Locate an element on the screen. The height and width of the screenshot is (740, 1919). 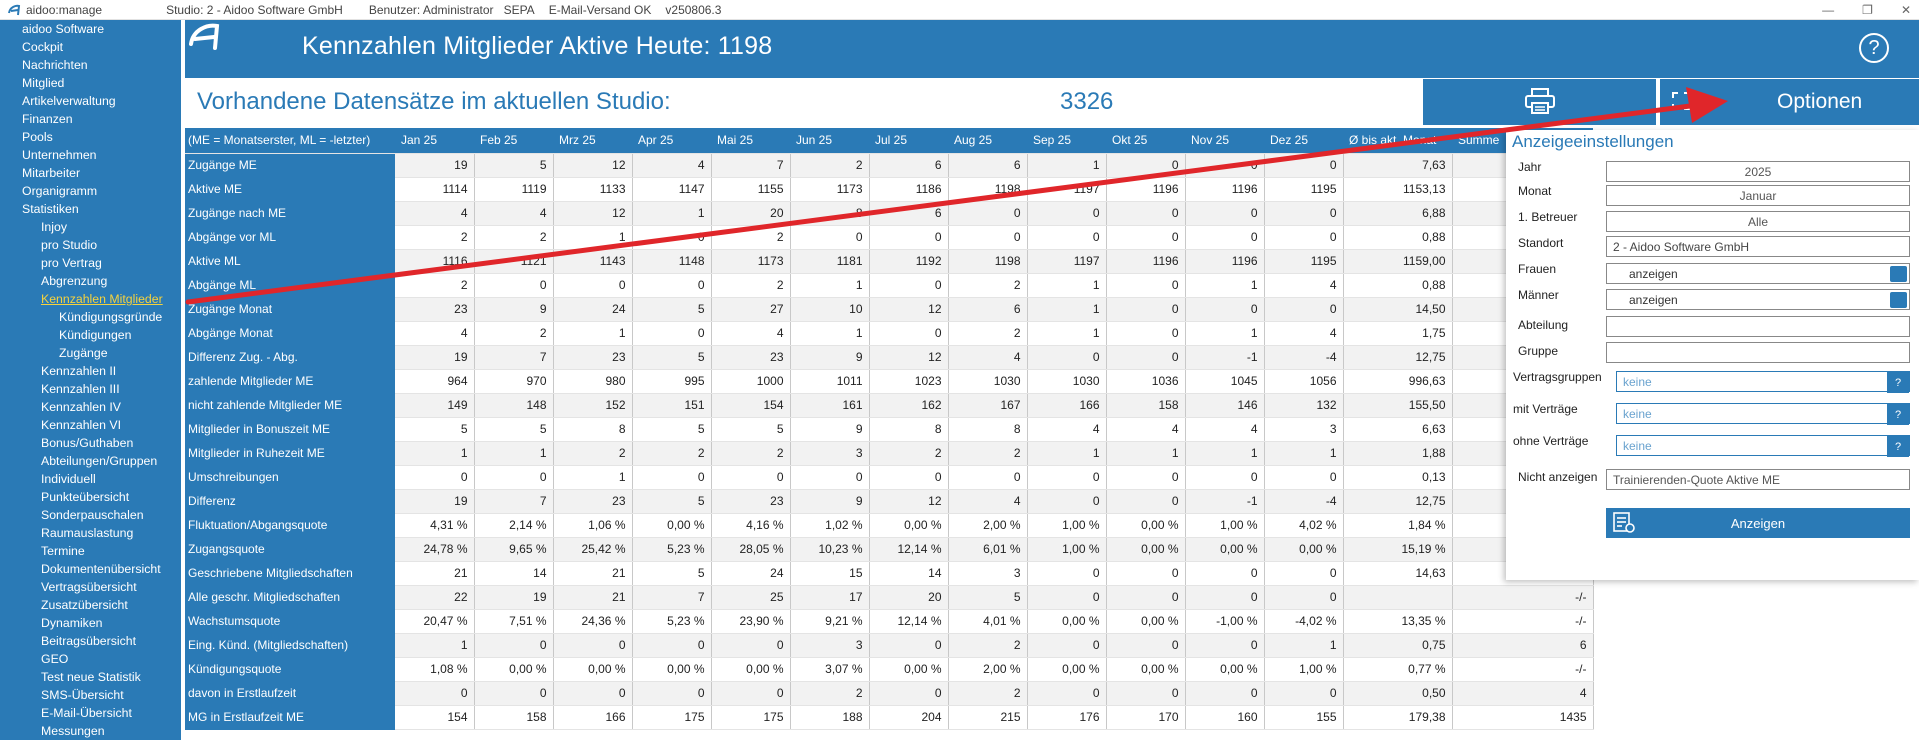
sidebar-item: SMS-Übersicht is located at coordinates (82, 695).